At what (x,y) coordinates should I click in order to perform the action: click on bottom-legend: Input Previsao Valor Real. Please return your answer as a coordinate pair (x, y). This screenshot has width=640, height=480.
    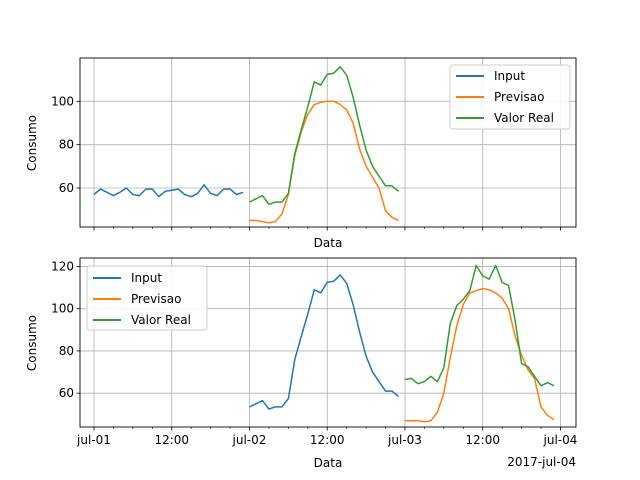
    Looking at the image, I should click on (147, 298).